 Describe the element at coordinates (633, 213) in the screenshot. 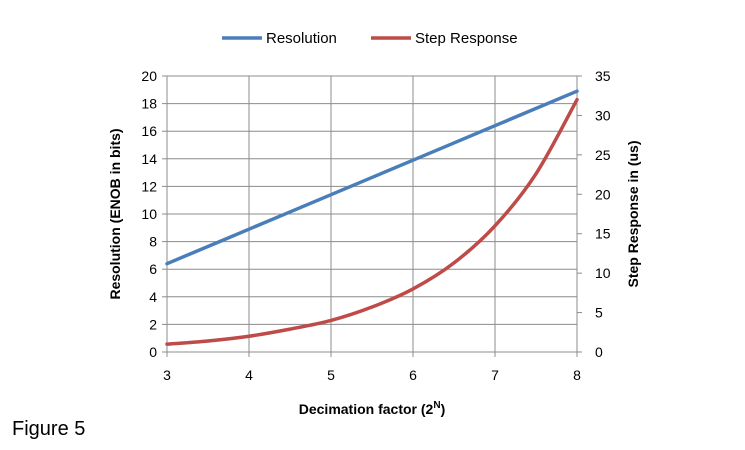

I see `y-axis-right-title: Step Response in (us)` at that location.